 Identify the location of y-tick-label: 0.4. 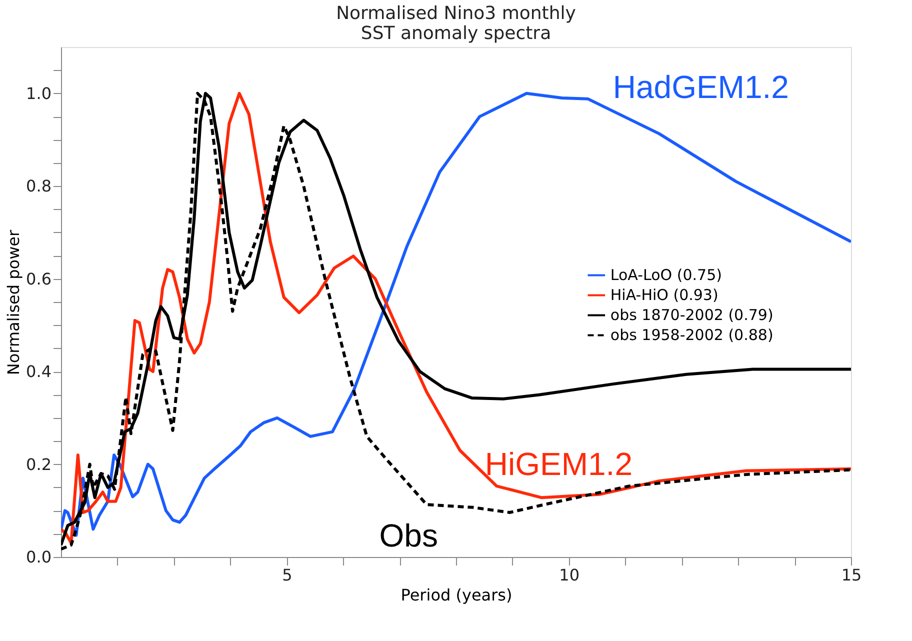
(39, 372).